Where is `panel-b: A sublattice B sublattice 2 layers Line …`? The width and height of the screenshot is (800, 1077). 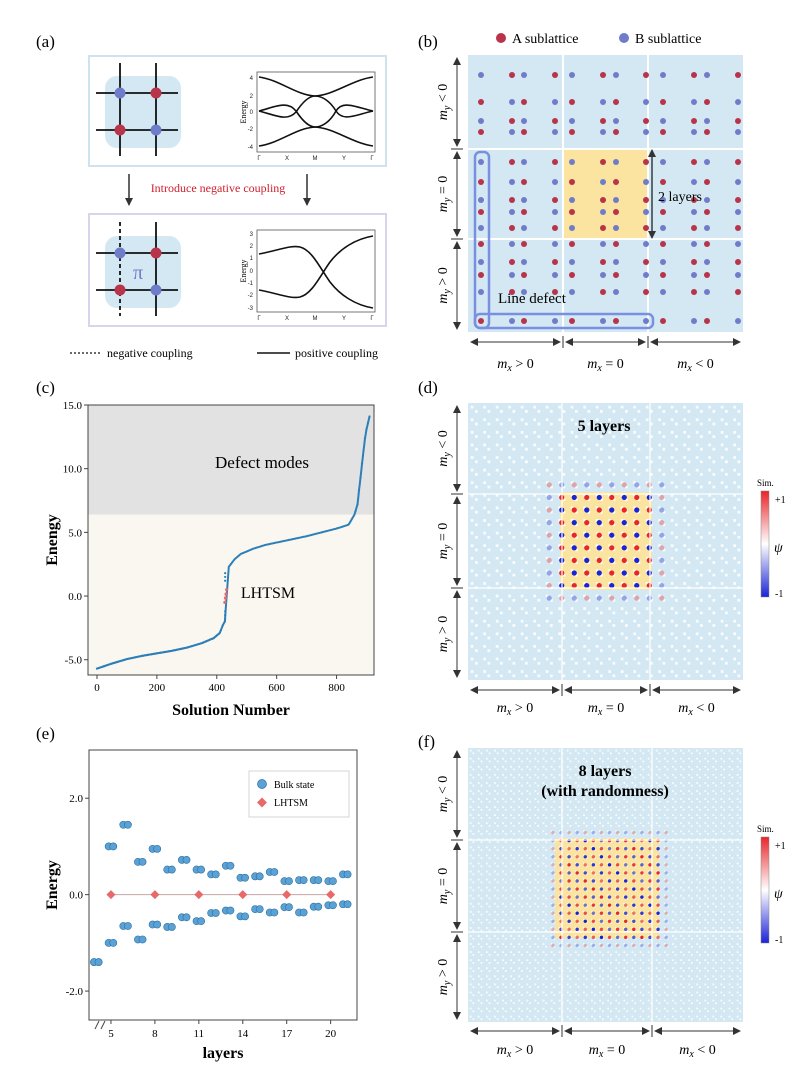 panel-b: A sublattice B sublattice 2 layers Line … is located at coordinates (605, 182).